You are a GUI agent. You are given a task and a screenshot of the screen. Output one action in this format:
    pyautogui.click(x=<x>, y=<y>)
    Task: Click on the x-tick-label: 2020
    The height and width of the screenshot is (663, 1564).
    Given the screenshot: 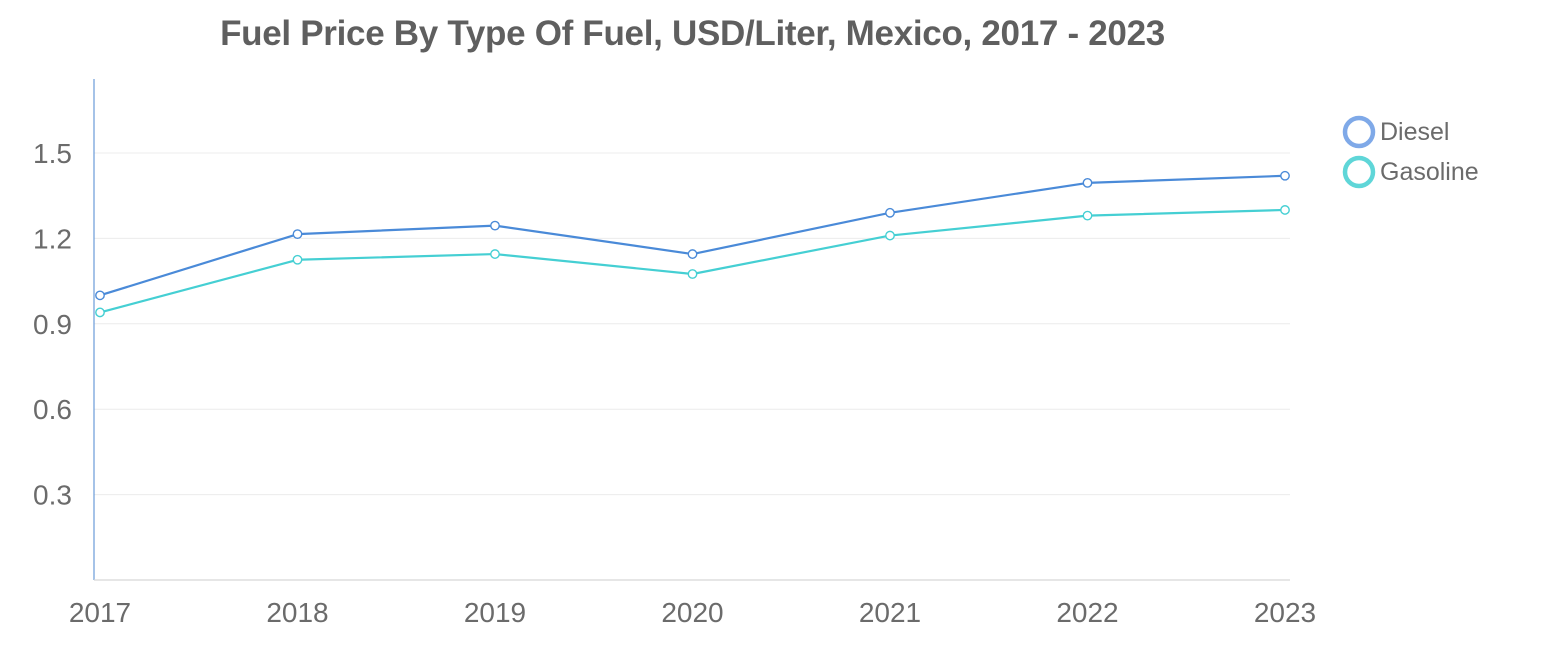 What is the action you would take?
    pyautogui.click(x=692, y=612)
    